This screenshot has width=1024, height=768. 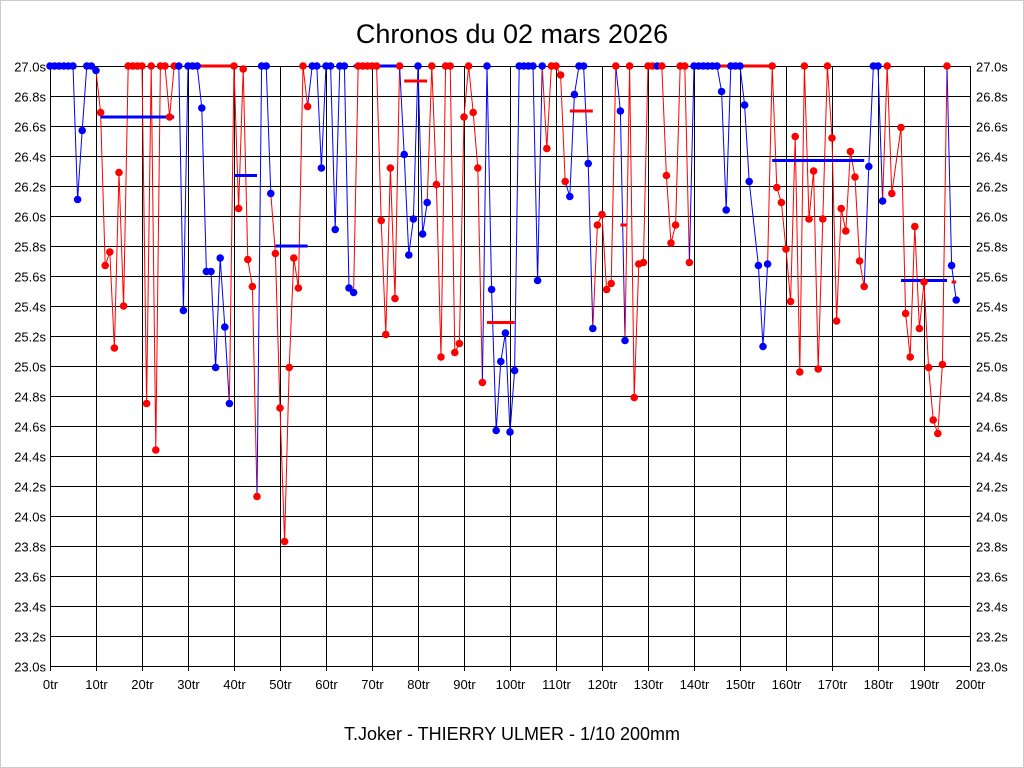 I want to click on y-tick-label-right: 23.8s, so click(x=992, y=547).